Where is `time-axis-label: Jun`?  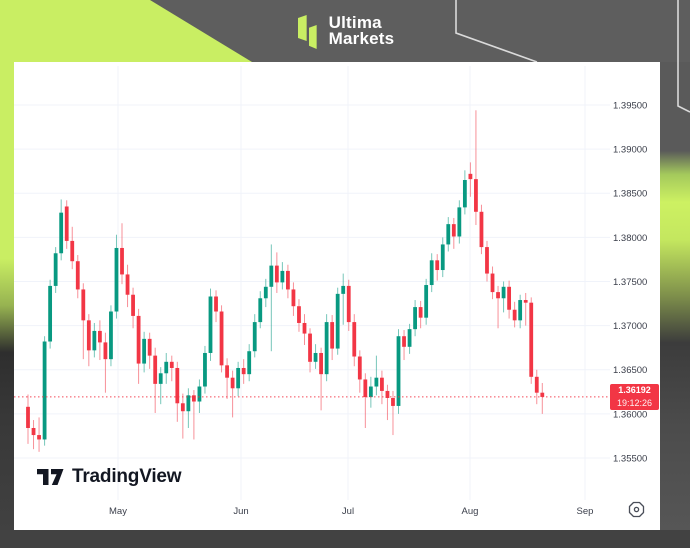
time-axis-label: Jun is located at coordinates (240, 511).